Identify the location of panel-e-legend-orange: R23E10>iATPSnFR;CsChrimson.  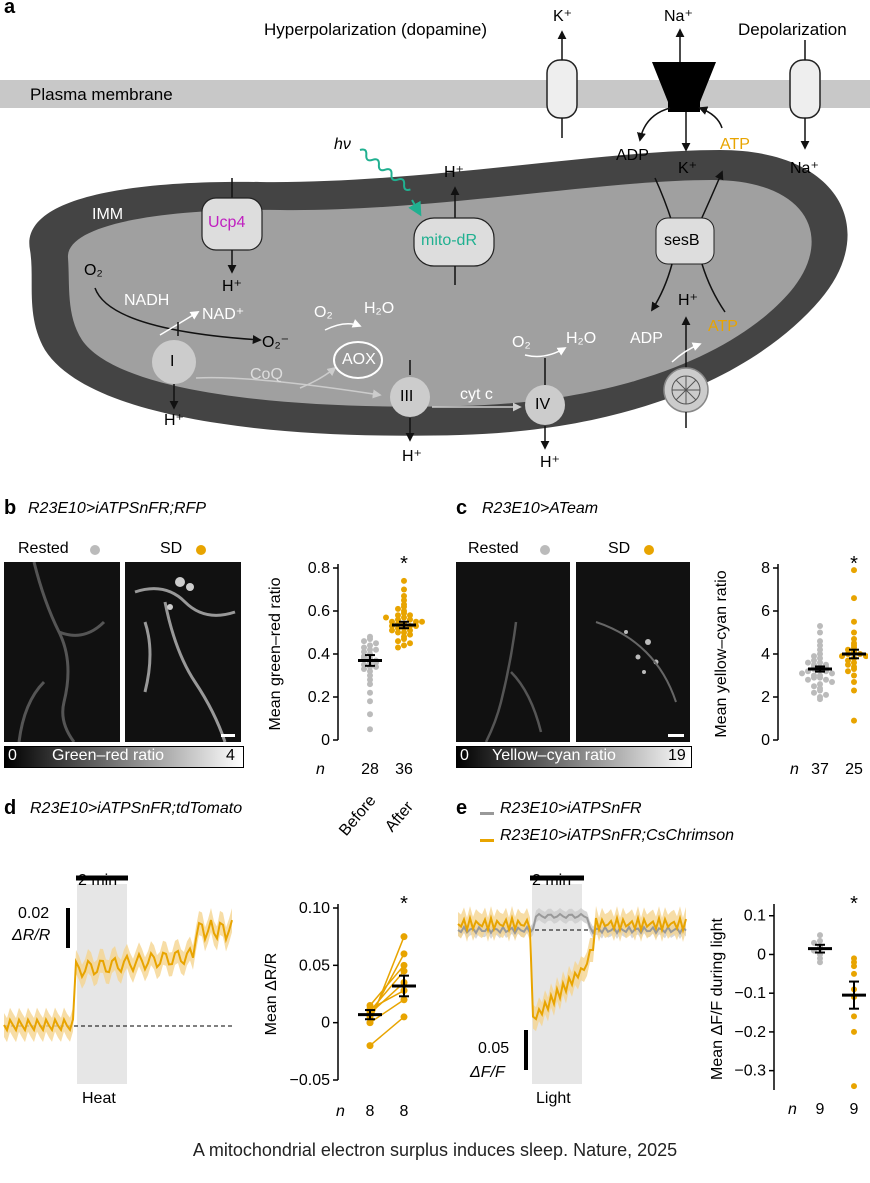
(617, 835).